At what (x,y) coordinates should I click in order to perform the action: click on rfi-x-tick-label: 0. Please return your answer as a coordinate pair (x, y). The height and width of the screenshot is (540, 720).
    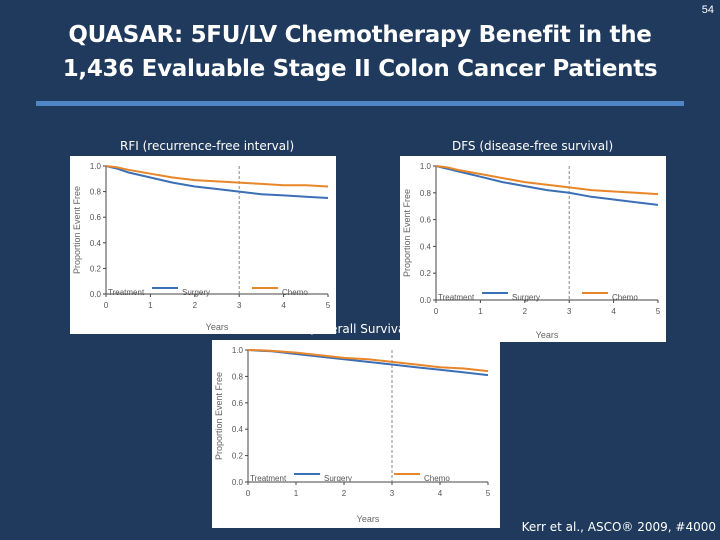
    Looking at the image, I should click on (106, 305).